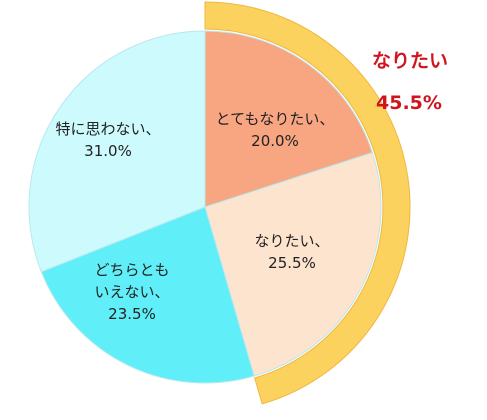  I want to click on category-label: どちらともいえない、, so click(132, 281).